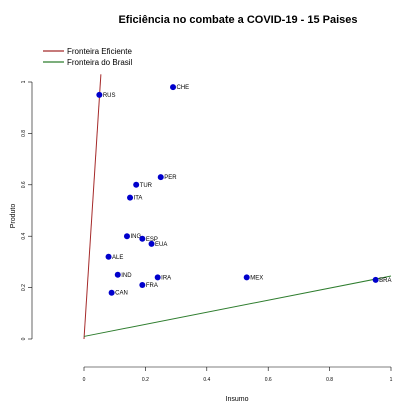 This screenshot has height=412, width=417. I want to click on x-tick-label: 0.8, so click(329, 380).